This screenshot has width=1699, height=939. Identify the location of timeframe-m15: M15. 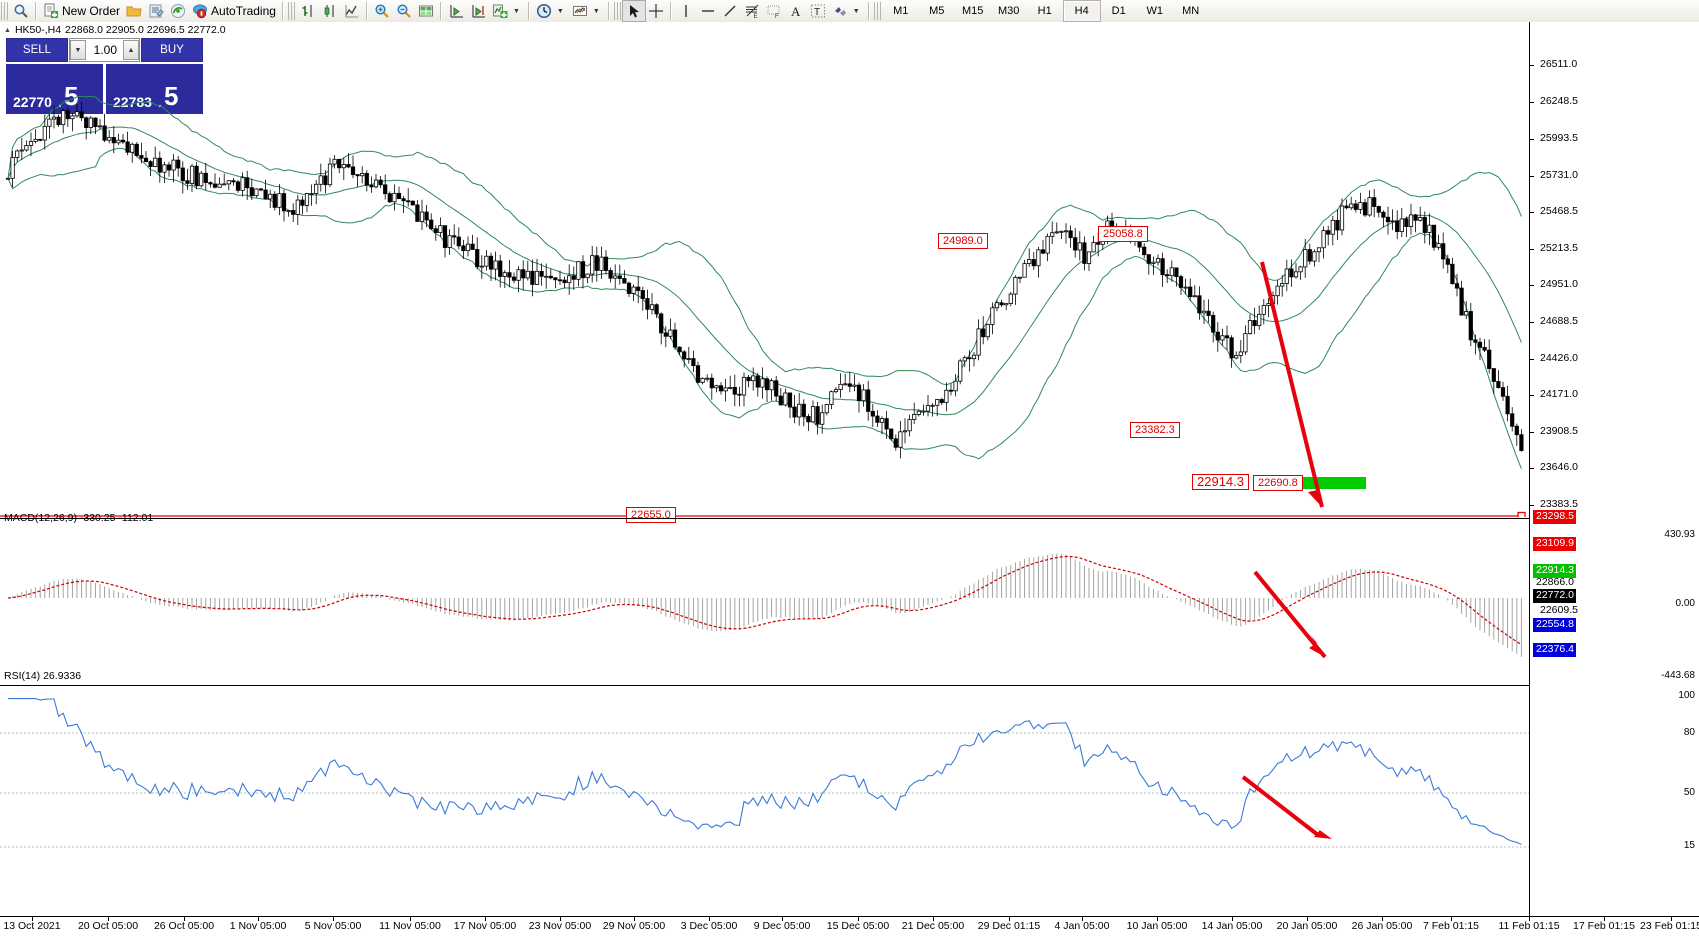
(973, 11).